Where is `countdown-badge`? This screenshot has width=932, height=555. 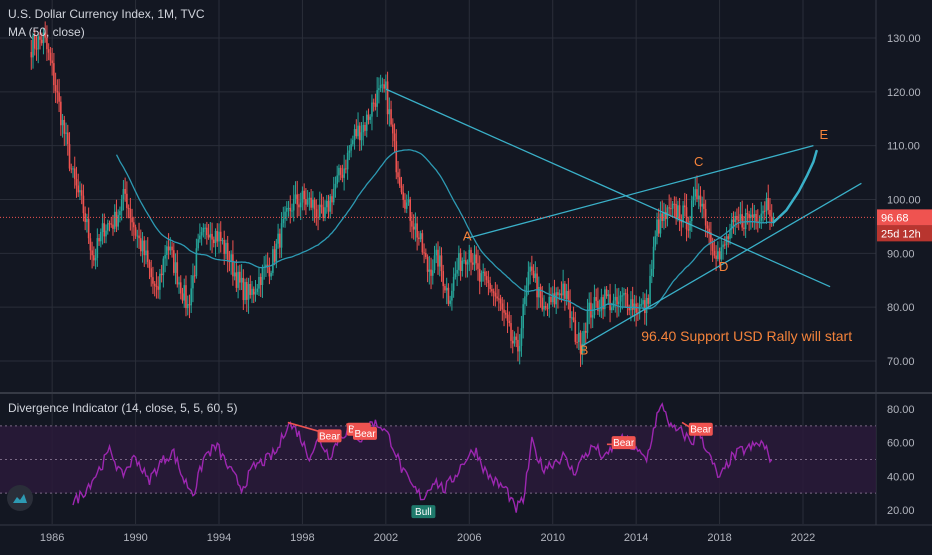 countdown-badge is located at coordinates (904, 233).